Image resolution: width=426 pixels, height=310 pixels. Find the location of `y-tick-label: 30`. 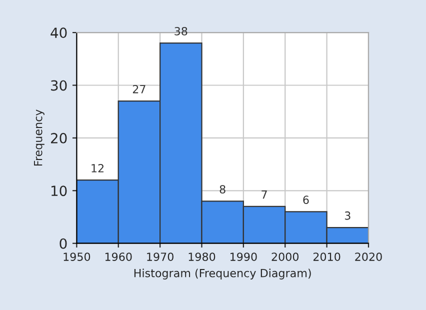

y-tick-label: 30 is located at coordinates (59, 85).